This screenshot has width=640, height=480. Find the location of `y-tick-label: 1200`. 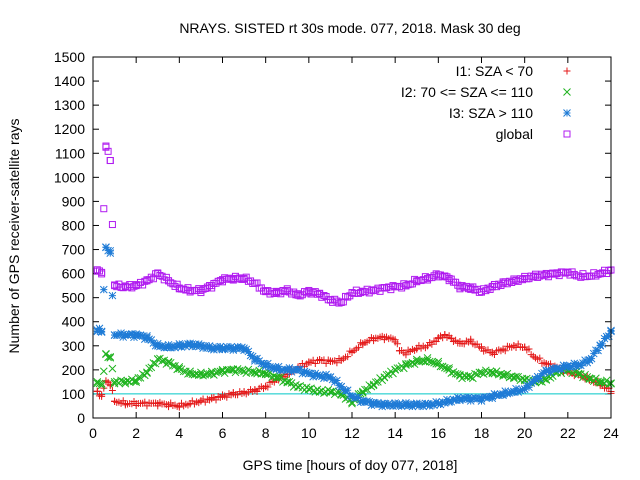

y-tick-label: 1200 is located at coordinates (69, 129).